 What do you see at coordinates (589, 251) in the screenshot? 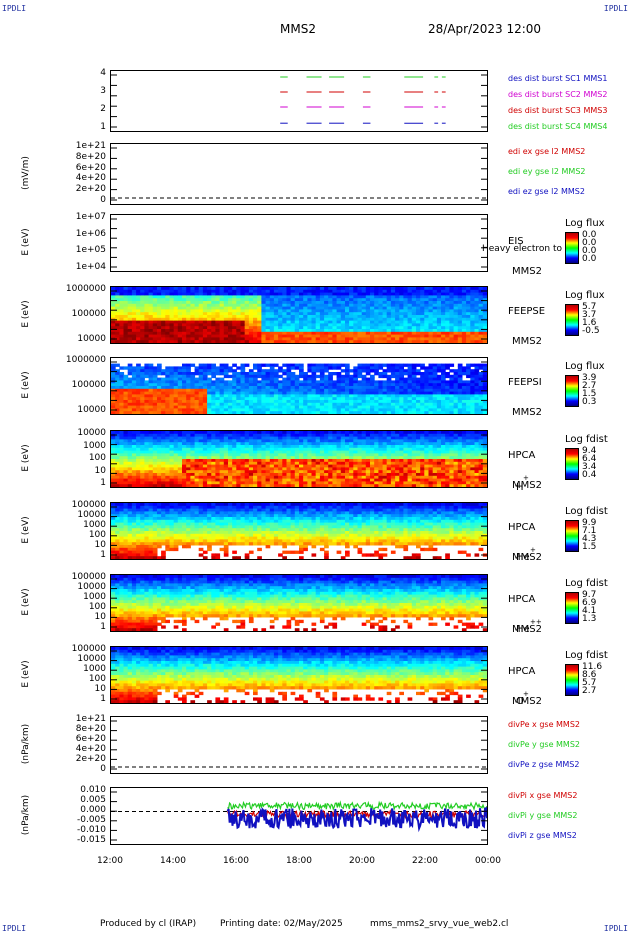
I see `colorbar-value-eis: 0.0` at bounding box center [589, 251].